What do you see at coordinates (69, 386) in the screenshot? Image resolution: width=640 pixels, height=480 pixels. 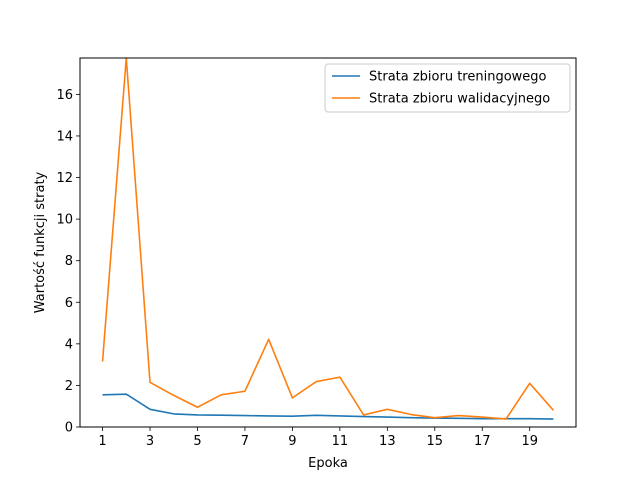 I see `y-tick-label: 2` at bounding box center [69, 386].